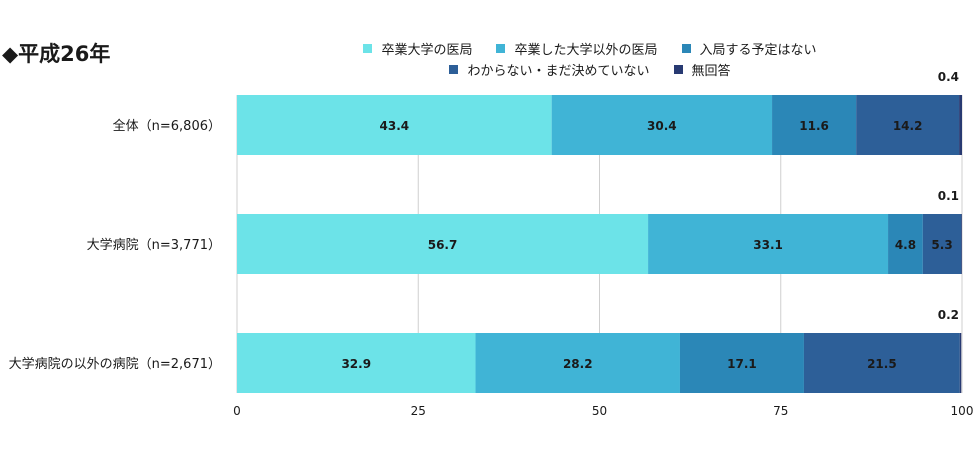  I want to click on data-label: 30.4, so click(662, 126).